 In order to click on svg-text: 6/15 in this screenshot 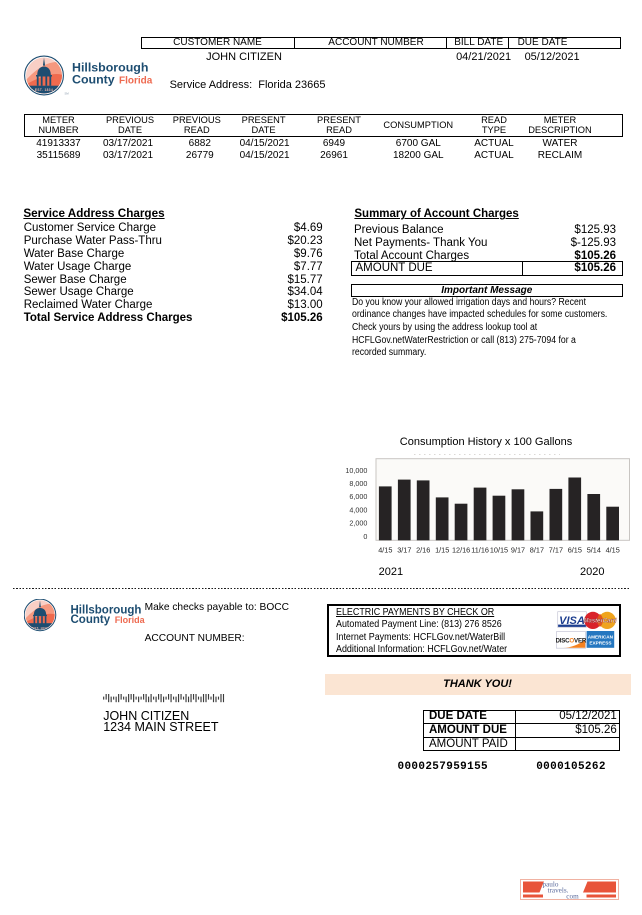, I will do `click(575, 550)`.